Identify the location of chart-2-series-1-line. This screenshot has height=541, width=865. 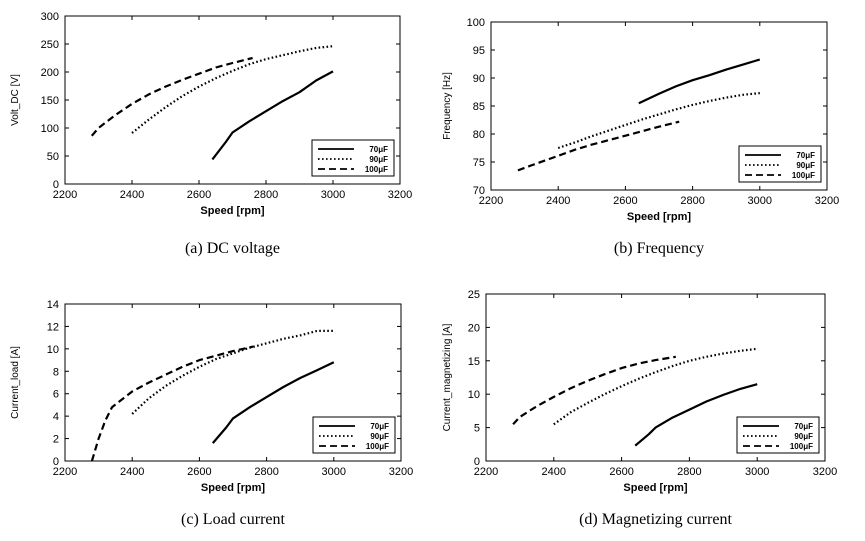
(232, 372).